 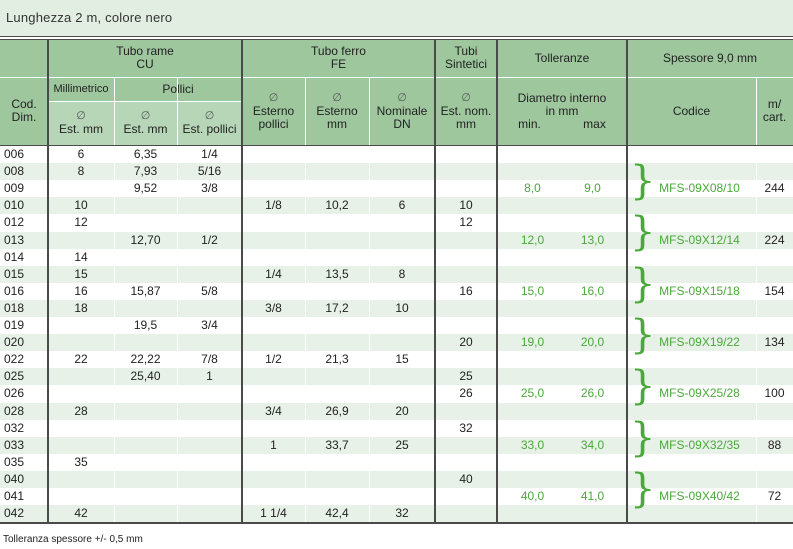 I want to click on header-nominale-dn-label: Nominale DN, so click(x=402, y=117).